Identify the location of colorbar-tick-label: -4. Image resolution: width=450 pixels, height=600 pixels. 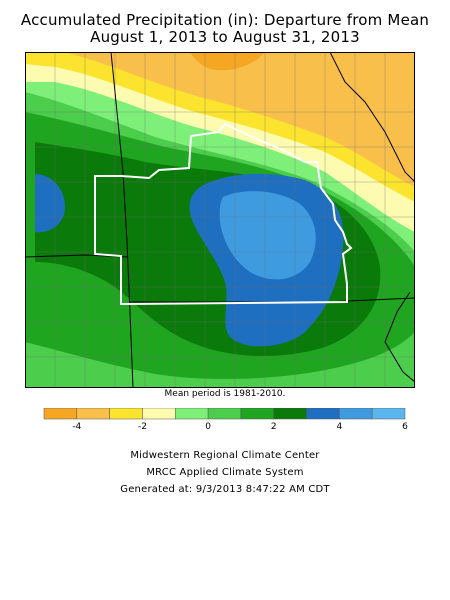
(76, 427).